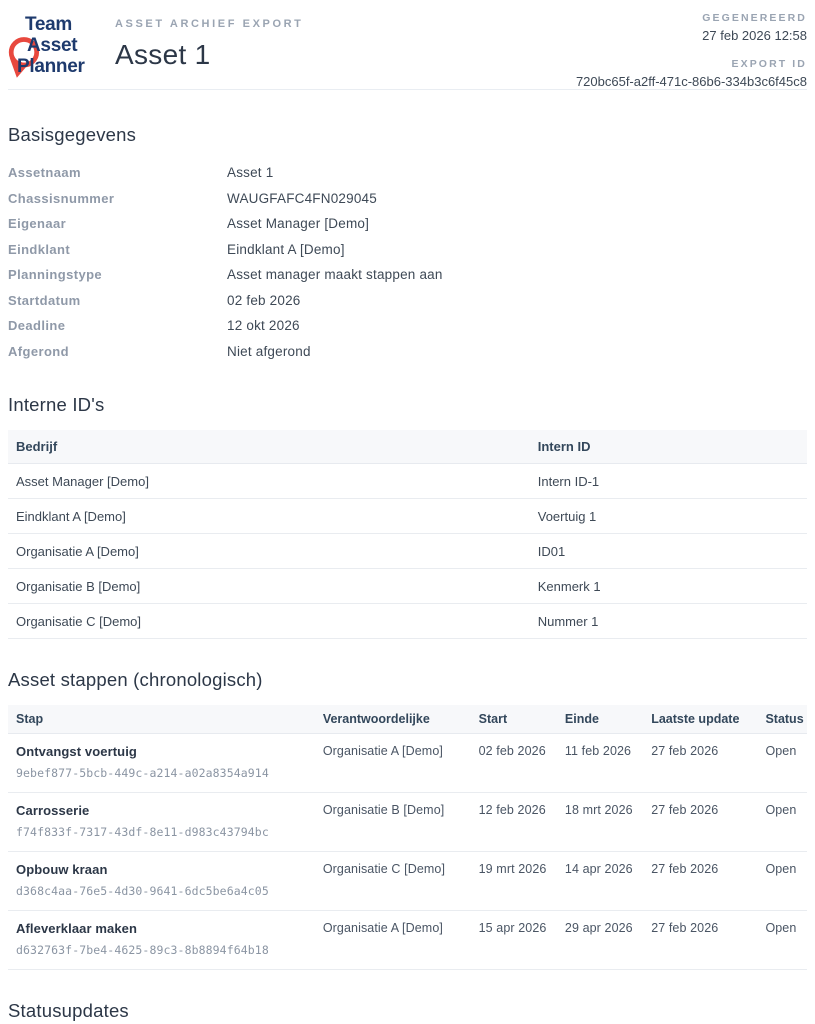 The height and width of the screenshot is (1024, 815). I want to click on interne-id-row: Asset Manager [Demo] Intern ID-1, so click(407, 481).